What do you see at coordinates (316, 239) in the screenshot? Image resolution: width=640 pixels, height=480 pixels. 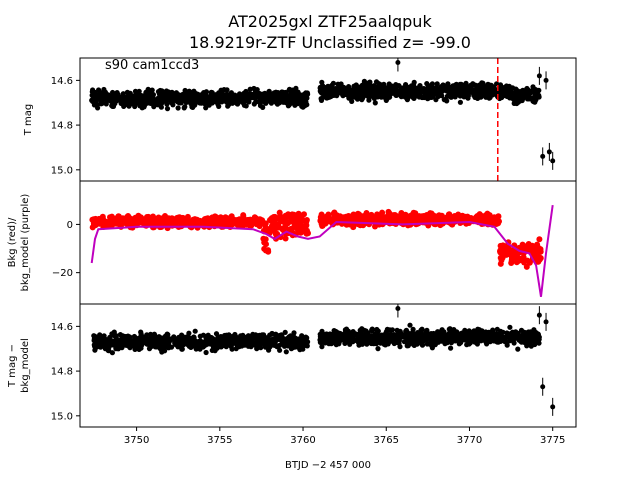 I see `series-points-middle` at bounding box center [316, 239].